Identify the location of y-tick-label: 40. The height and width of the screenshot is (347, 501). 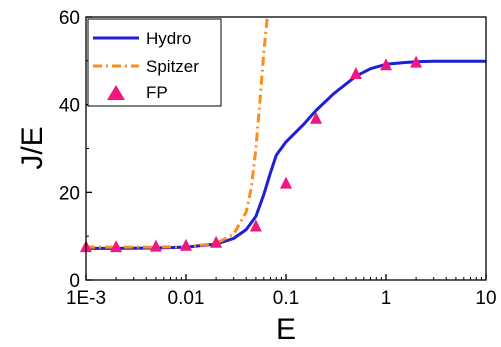
(69, 106).